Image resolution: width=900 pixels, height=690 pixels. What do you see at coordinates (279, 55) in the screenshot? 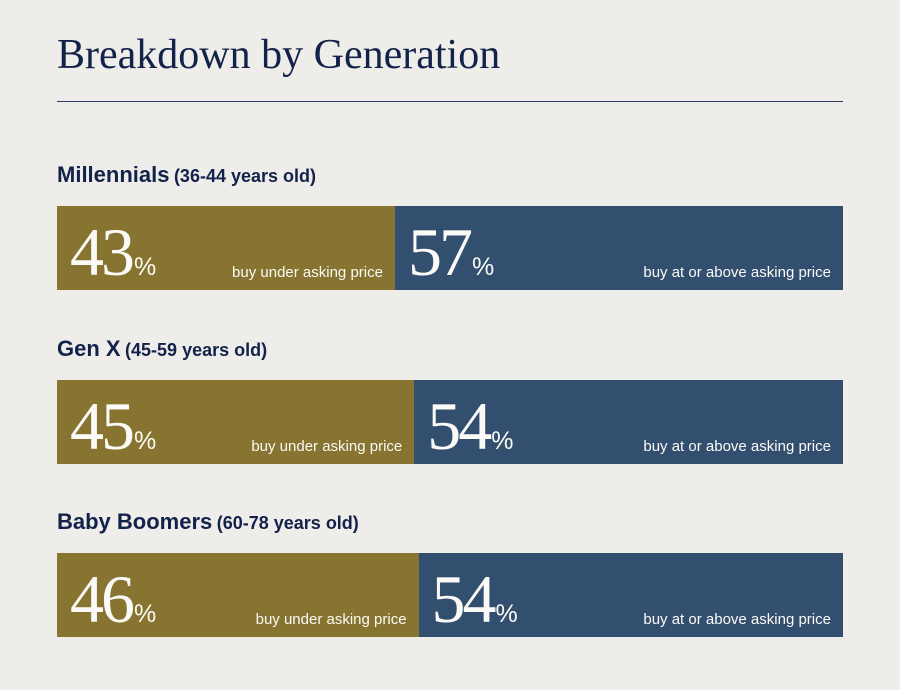
I see `chart-title: Breakdown by Generation` at bounding box center [279, 55].